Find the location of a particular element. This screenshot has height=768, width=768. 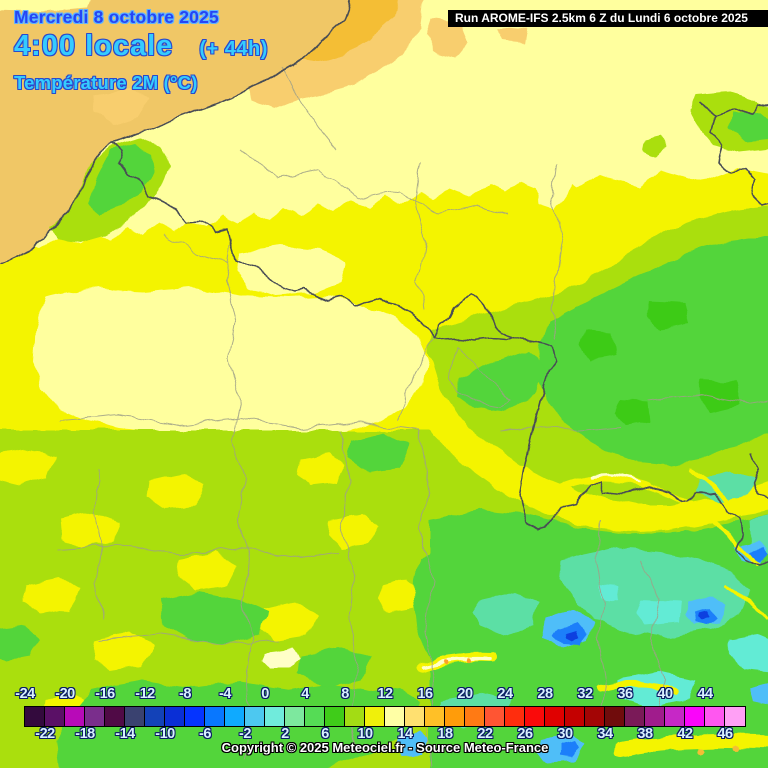

colorbar-tick-label: 42 is located at coordinates (685, 734).